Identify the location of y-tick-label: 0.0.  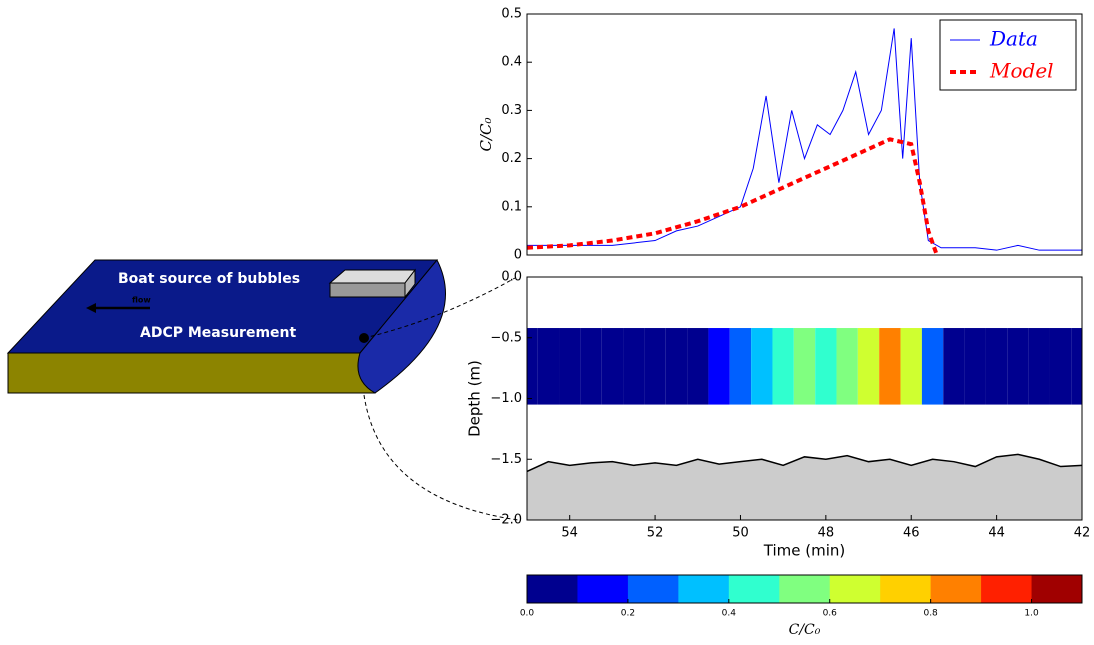
(511, 277).